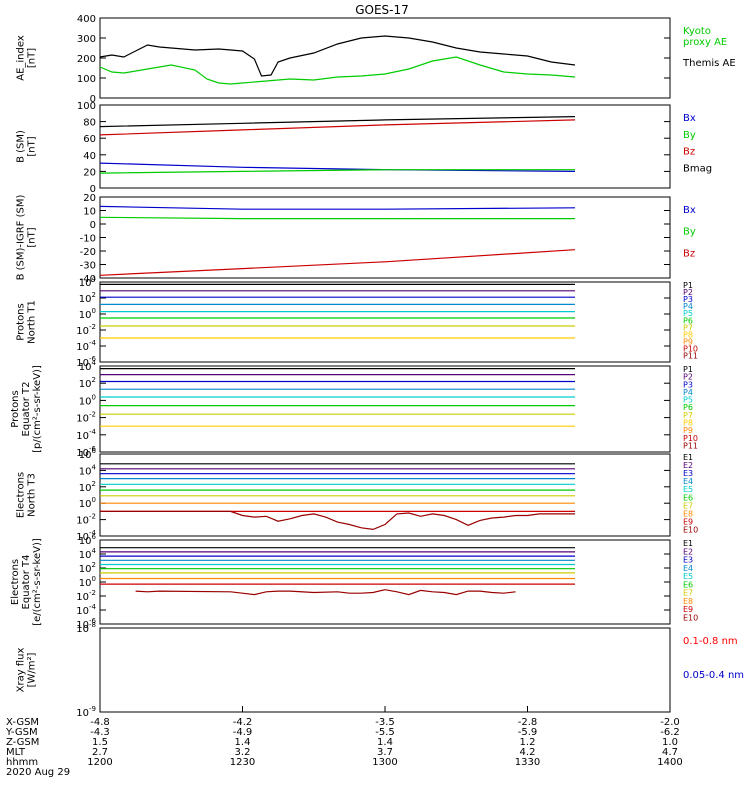 The height and width of the screenshot is (800, 750). I want to click on x-tick-label-mlt: 4.2, so click(528, 752).